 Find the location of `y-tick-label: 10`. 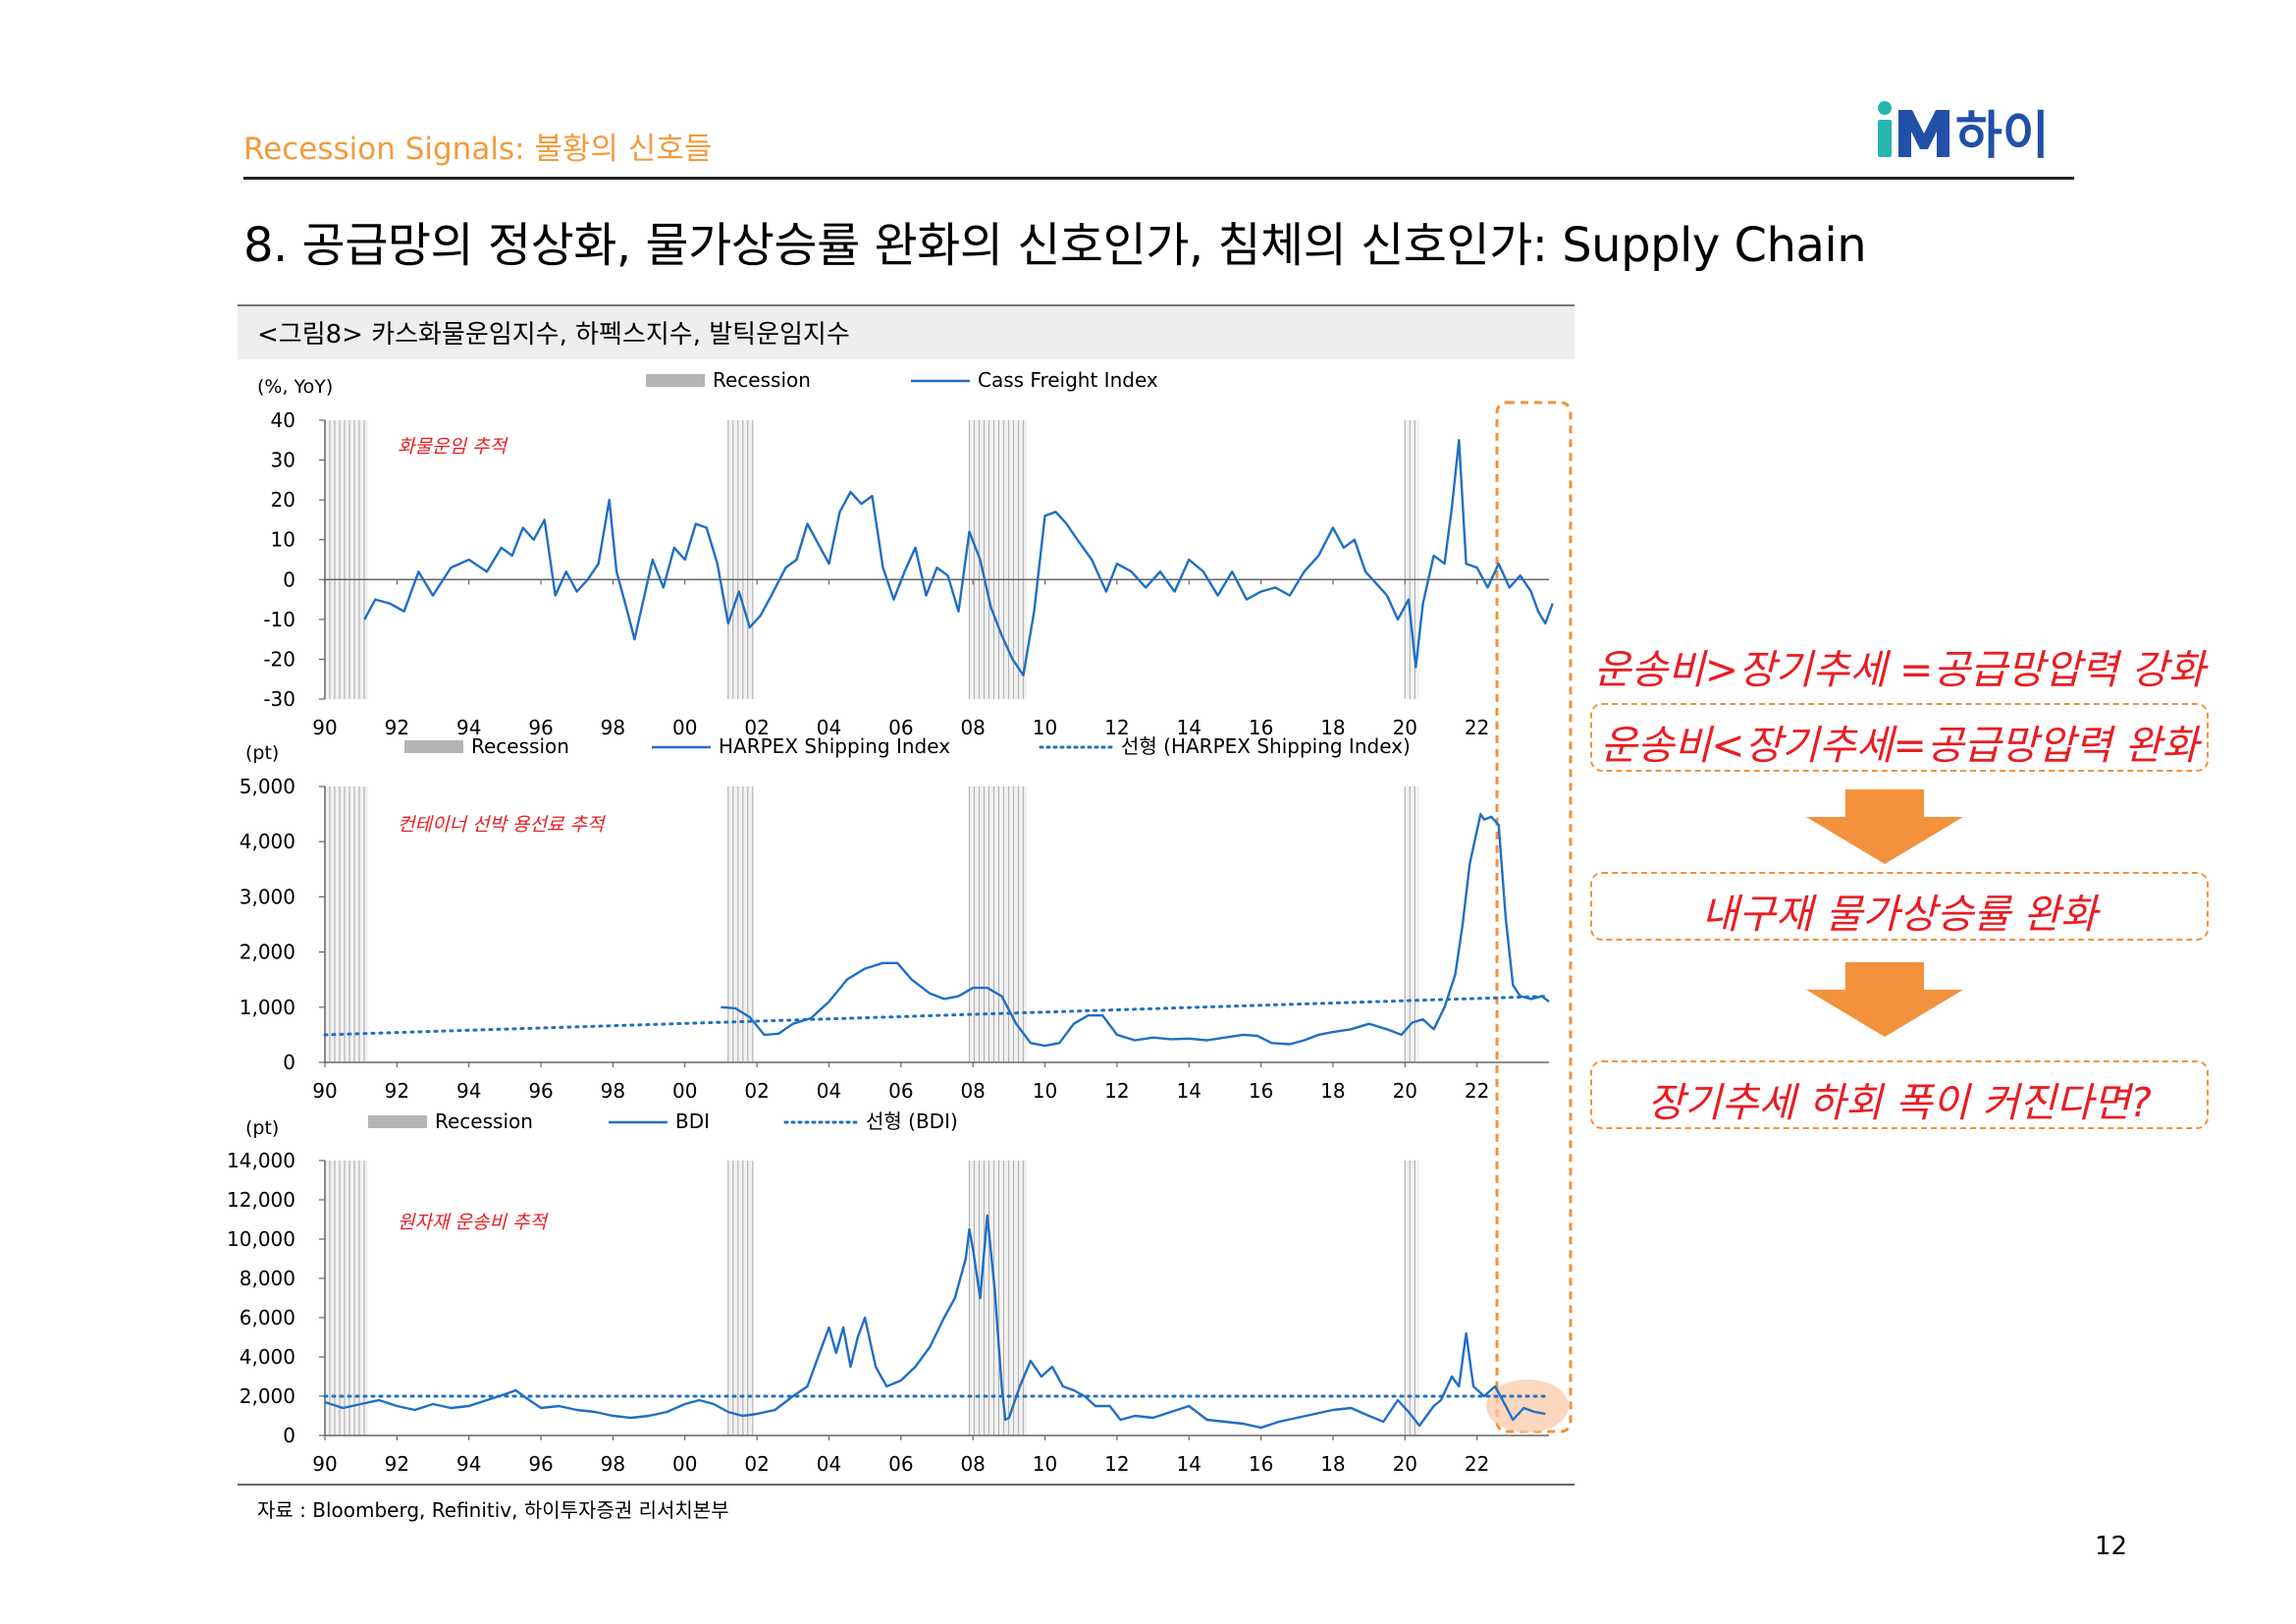

y-tick-label: 10 is located at coordinates (283, 540).